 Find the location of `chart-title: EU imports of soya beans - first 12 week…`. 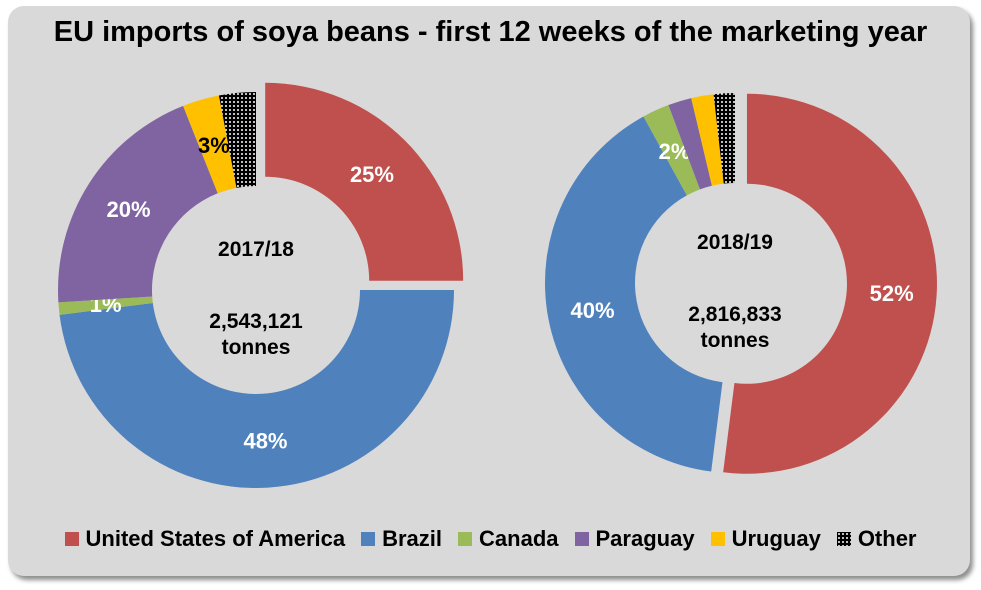

chart-title: EU imports of soya beans - first 12 week… is located at coordinates (490, 32).